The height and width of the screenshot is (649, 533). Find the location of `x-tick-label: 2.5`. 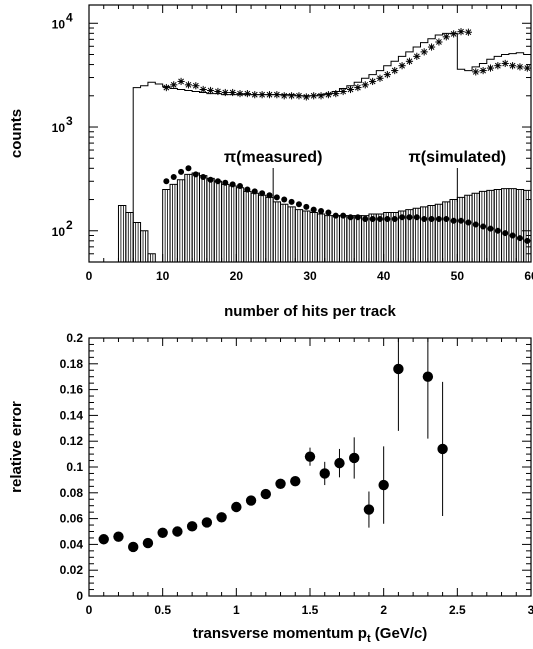

x-tick-label: 2.5 is located at coordinates (457, 610).